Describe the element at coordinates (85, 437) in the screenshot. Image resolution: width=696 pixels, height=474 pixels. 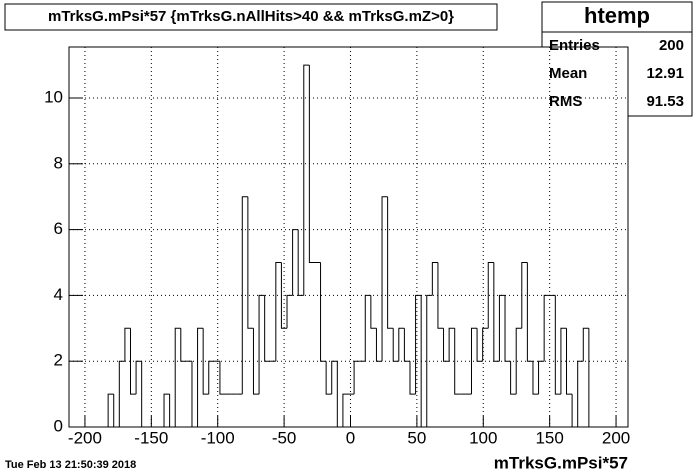
I see `x-tick-label: -200` at that location.